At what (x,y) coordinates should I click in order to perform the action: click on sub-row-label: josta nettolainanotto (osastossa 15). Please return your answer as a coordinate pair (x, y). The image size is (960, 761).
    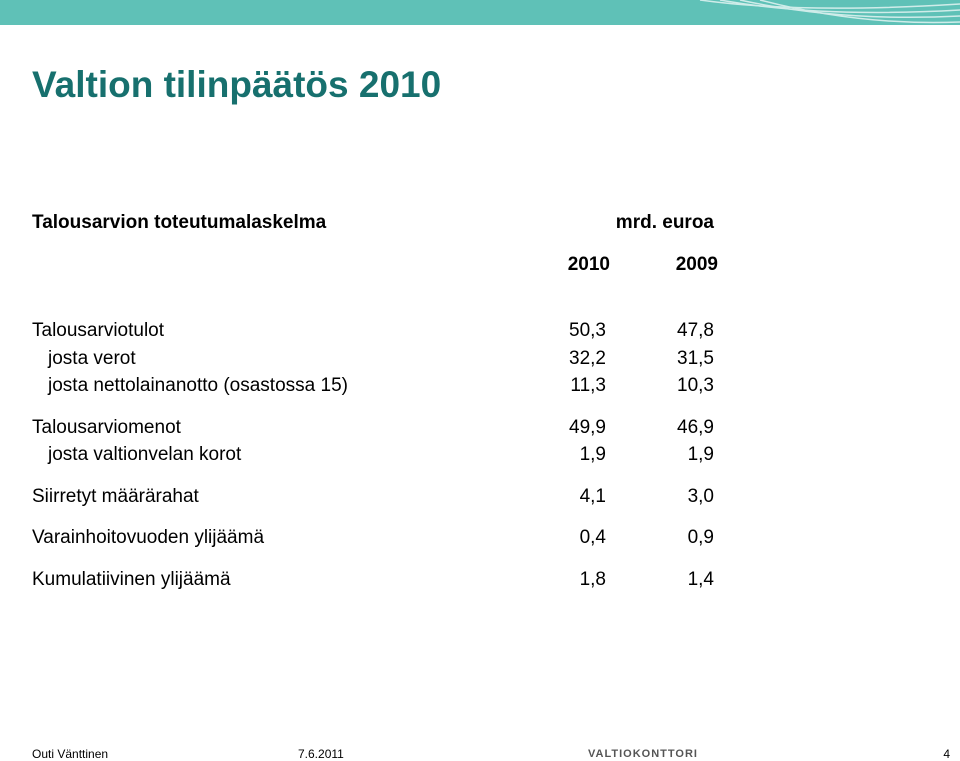
    Looking at the image, I should click on (198, 385).